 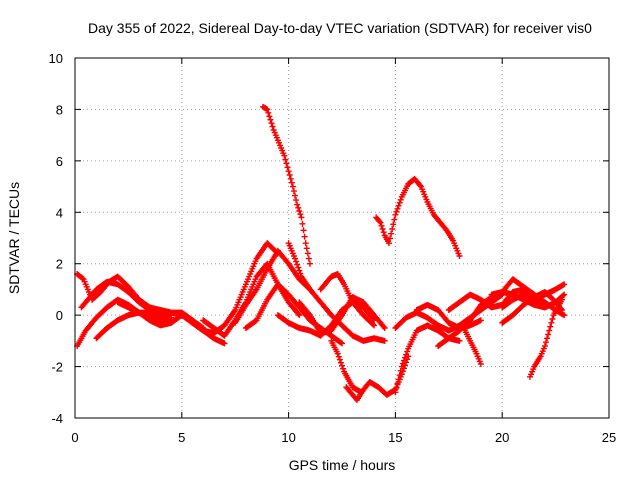 I want to click on series-arc10, so click(x=286, y=185).